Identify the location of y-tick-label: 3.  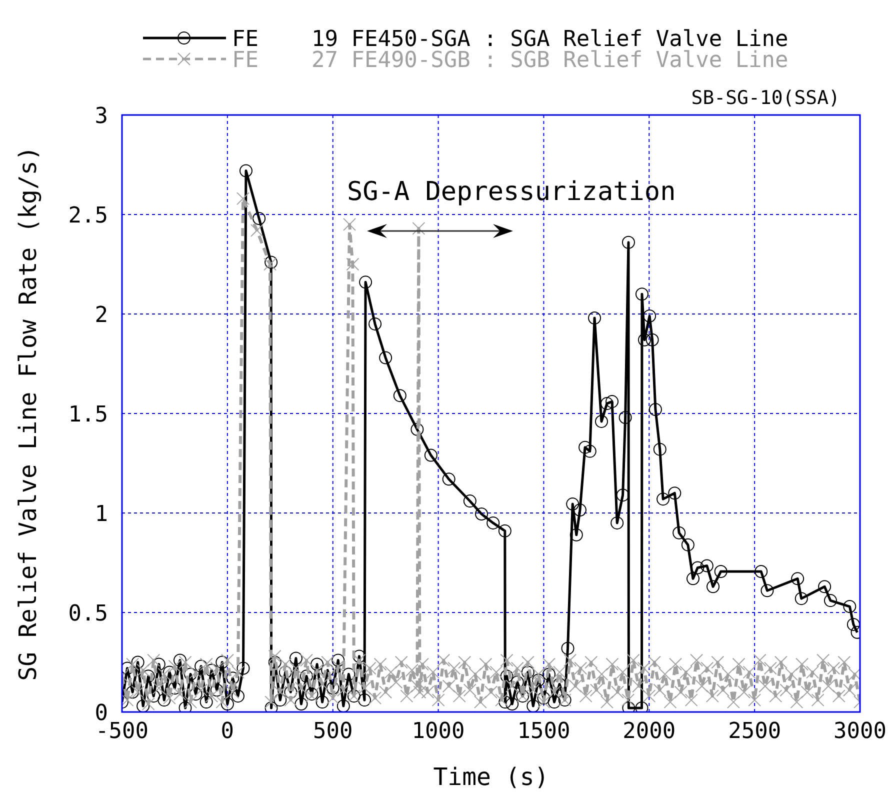
(101, 116).